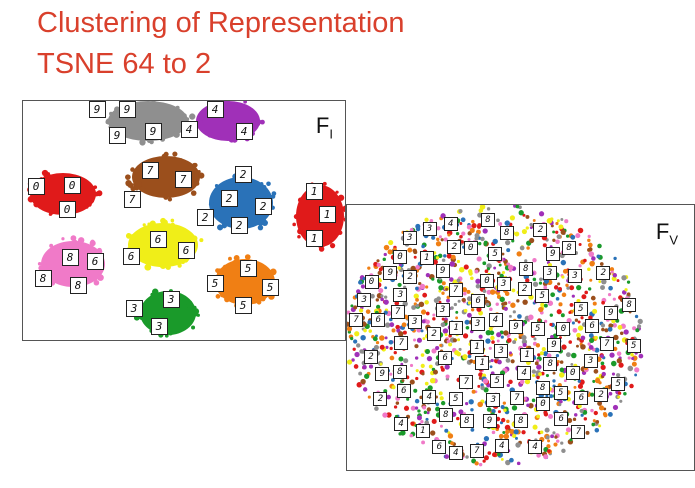 This screenshot has height=488, width=695. Describe the element at coordinates (470, 248) in the screenshot. I see `digit-tile-mixed: 0` at that location.